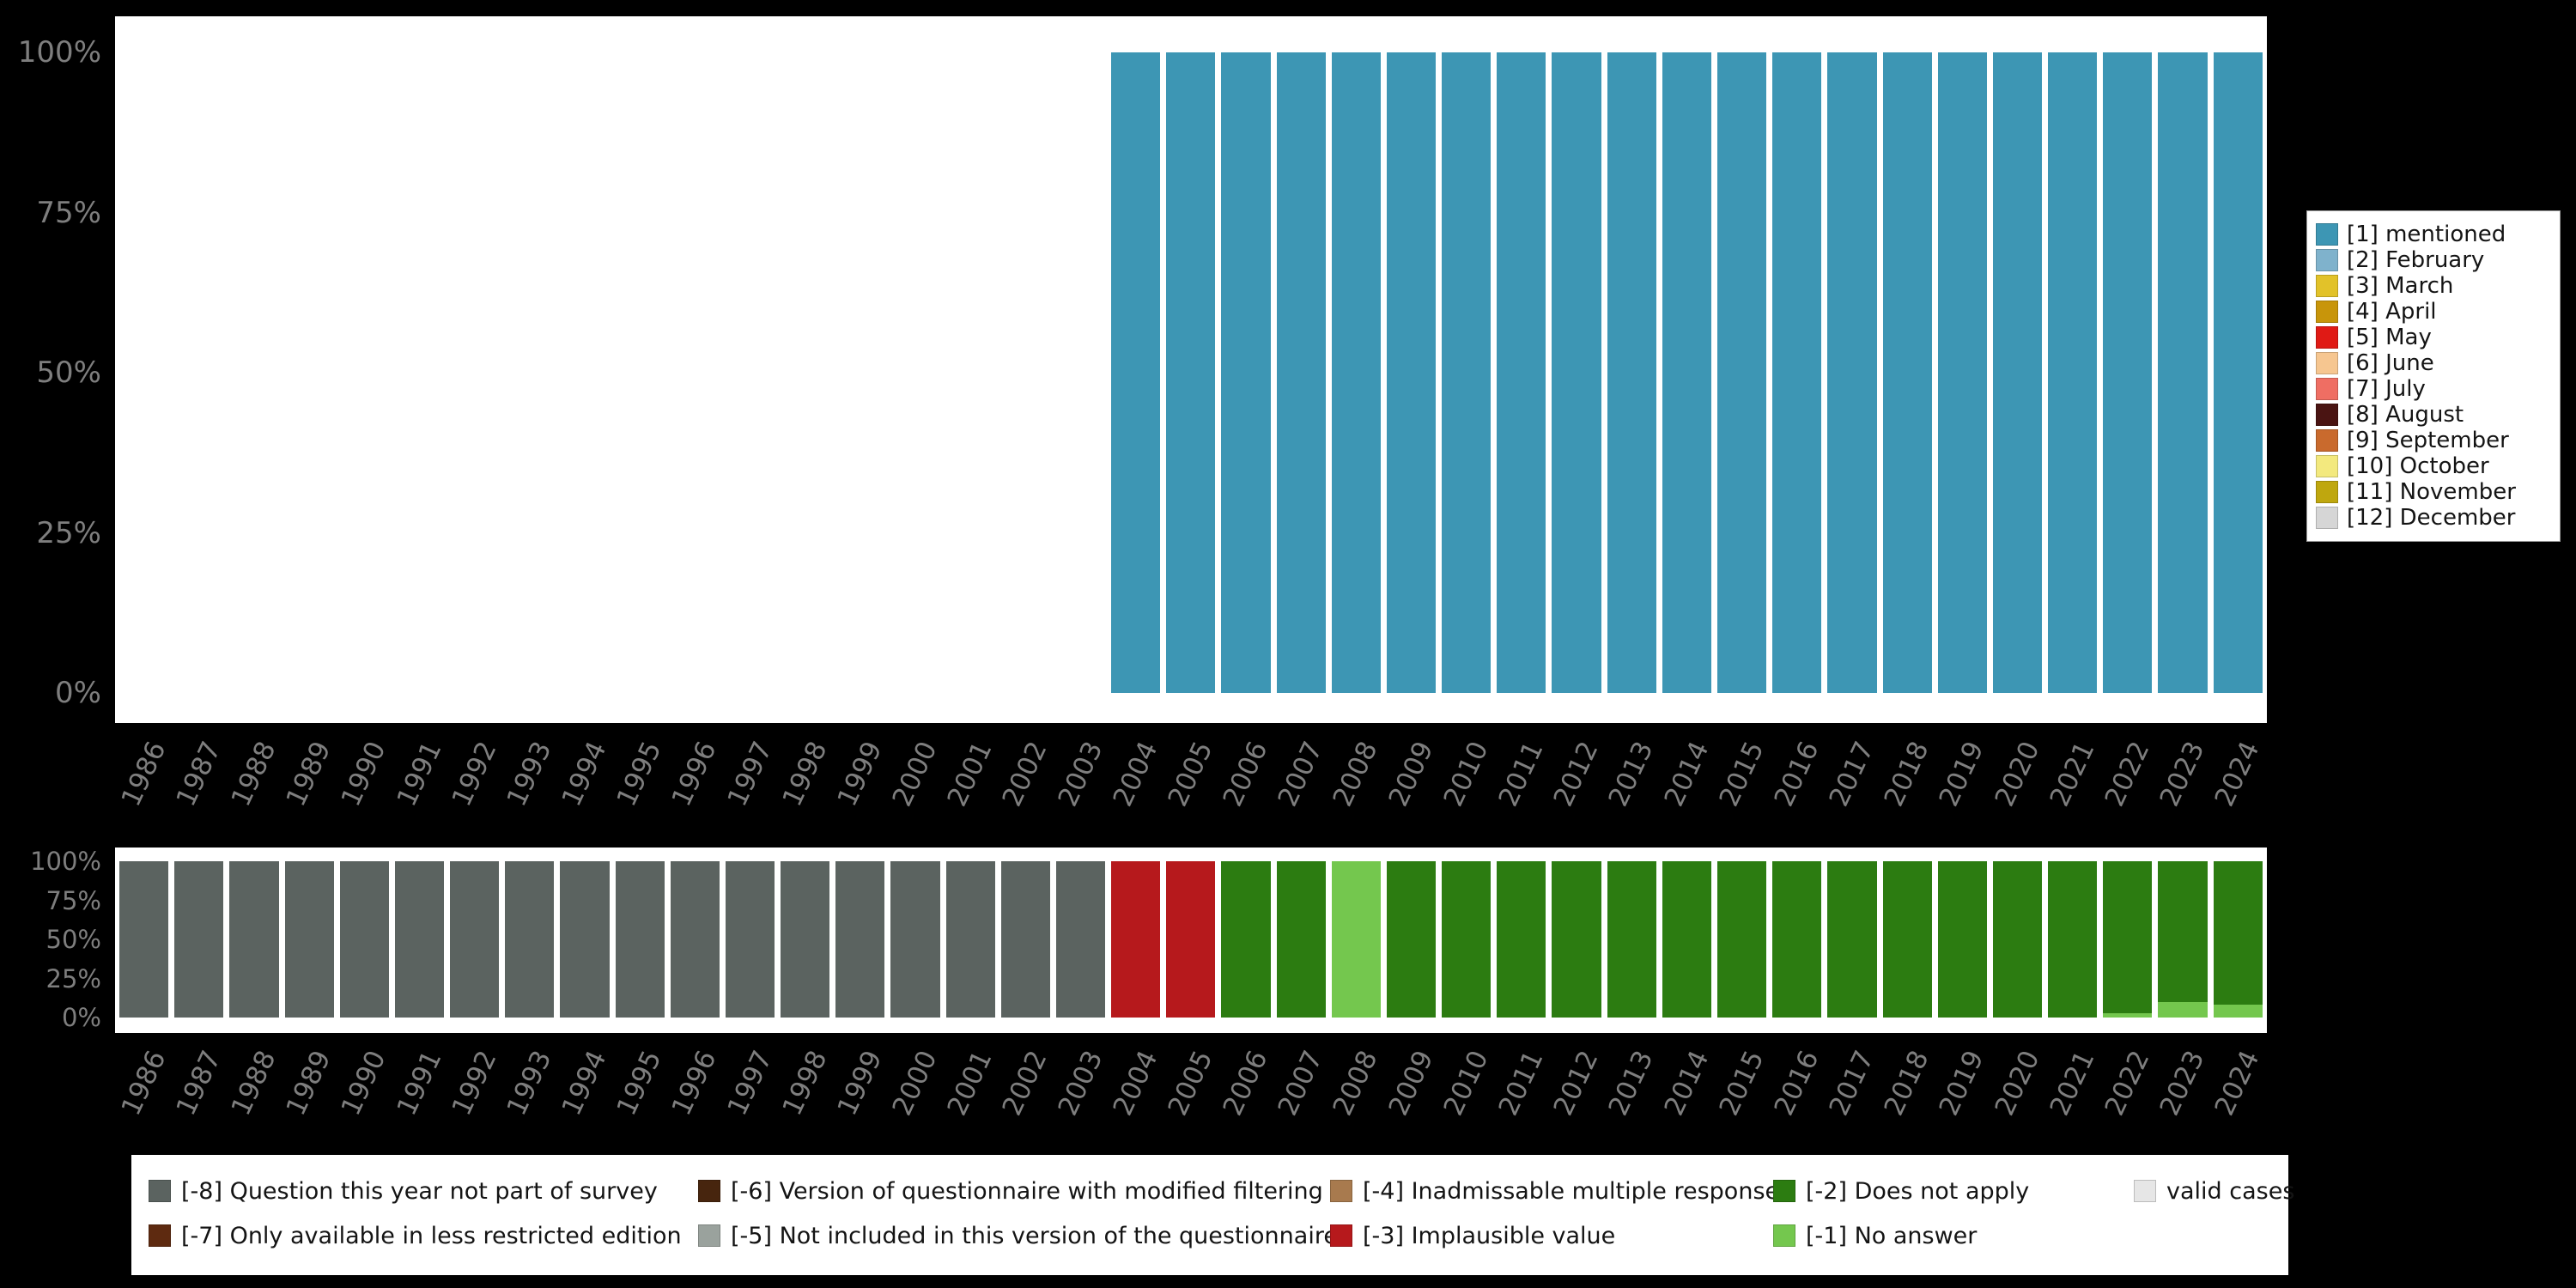 The width and height of the screenshot is (2576, 1288). Describe the element at coordinates (1907, 782) in the screenshot. I see `x-tick: 2018` at that location.